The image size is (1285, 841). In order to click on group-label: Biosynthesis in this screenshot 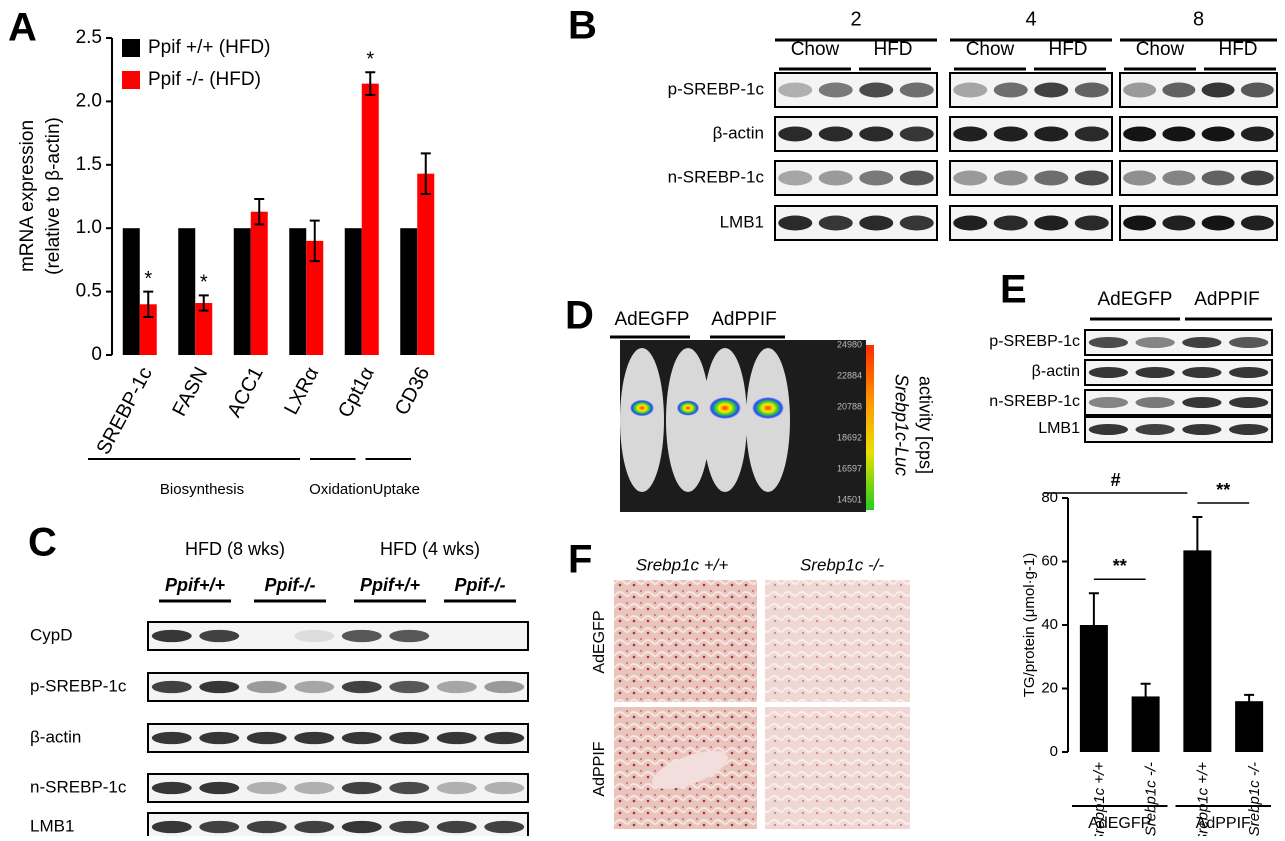, I will do `click(202, 489)`.